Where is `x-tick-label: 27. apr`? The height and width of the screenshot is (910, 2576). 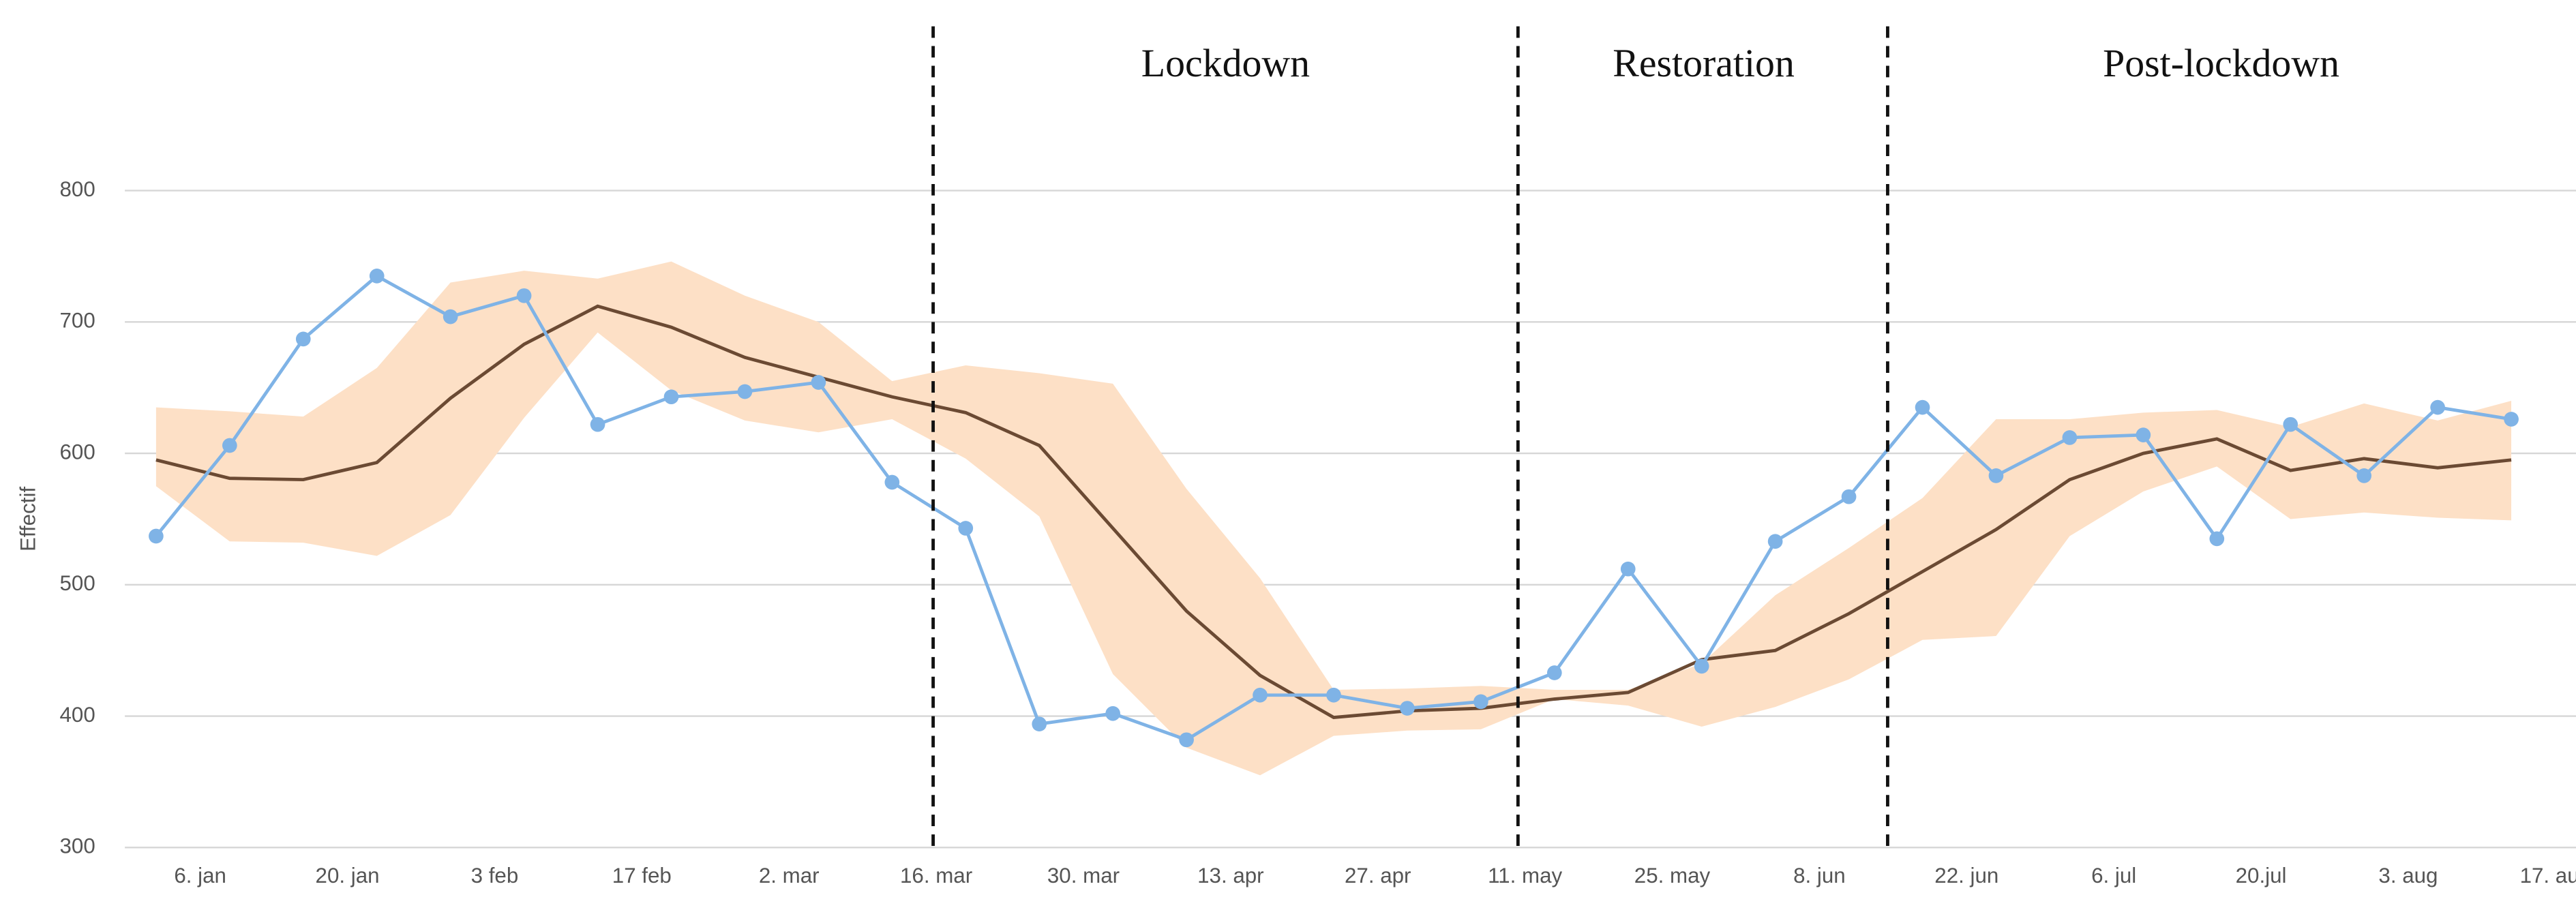
x-tick-label: 27. apr is located at coordinates (1378, 876).